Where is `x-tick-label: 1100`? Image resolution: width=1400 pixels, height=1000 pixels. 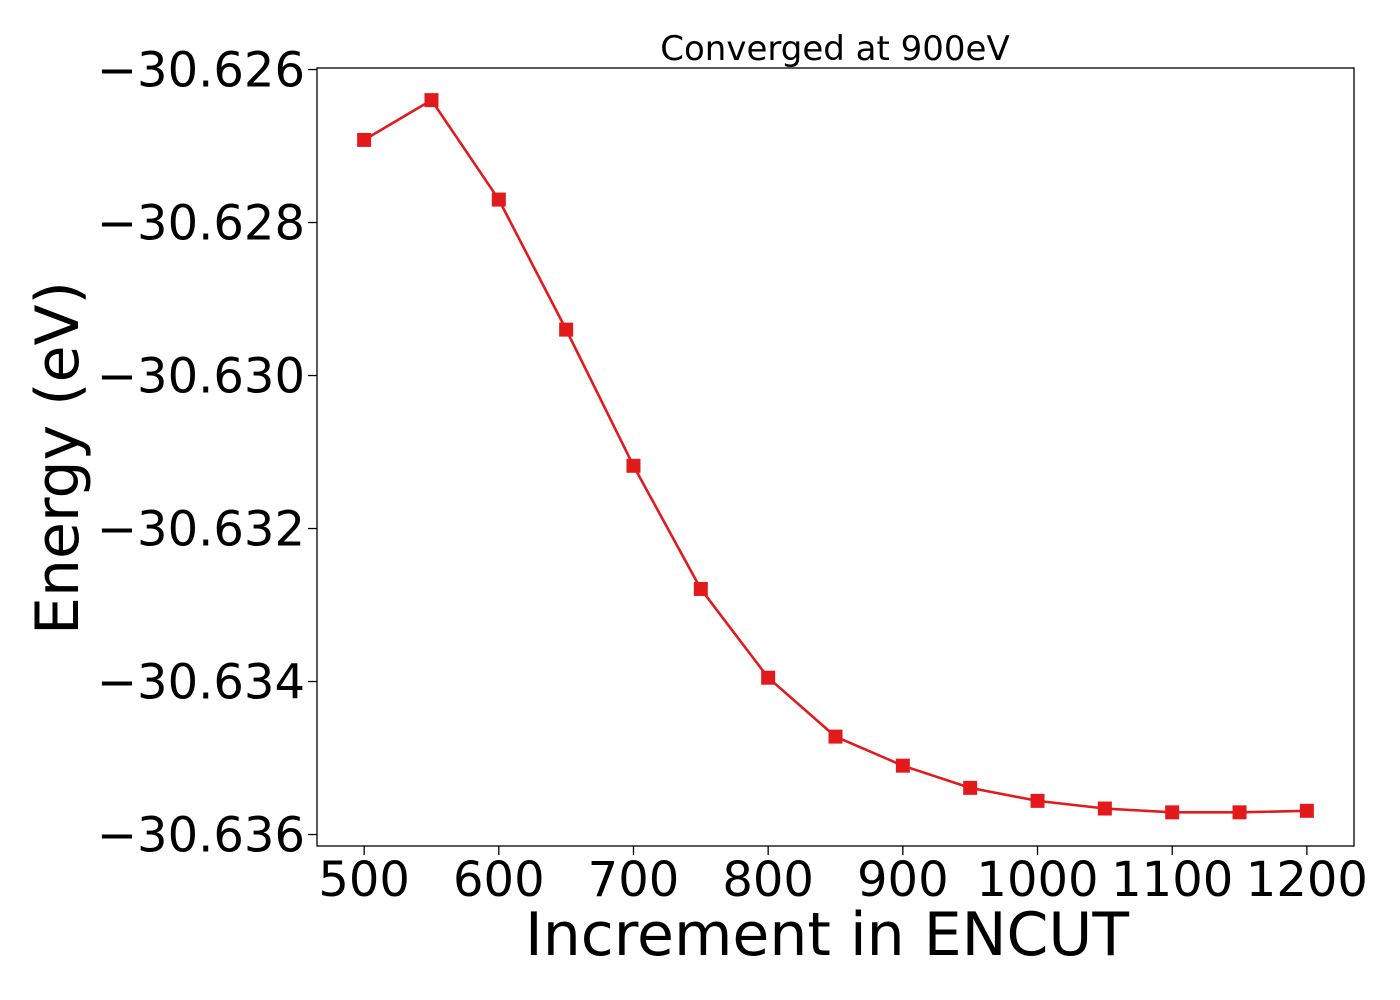 x-tick-label: 1100 is located at coordinates (1172, 880).